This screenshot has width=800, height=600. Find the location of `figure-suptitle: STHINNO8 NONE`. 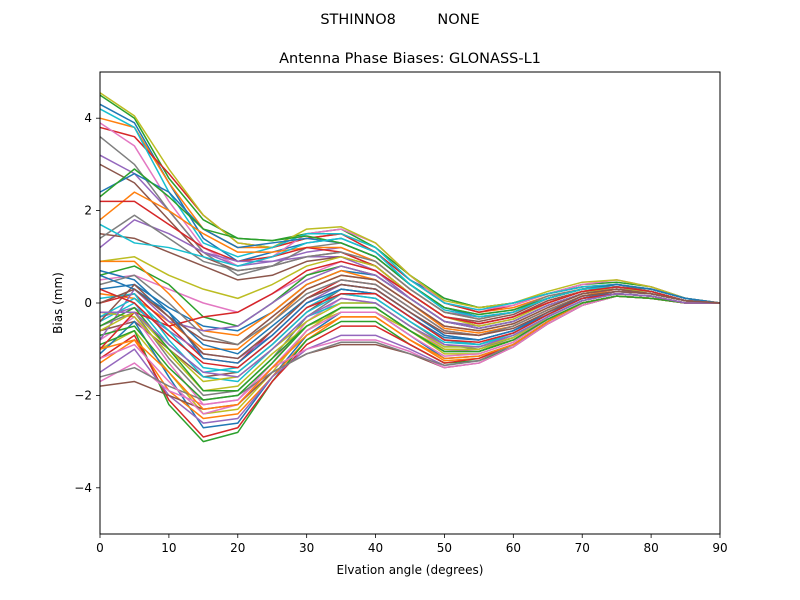

figure-suptitle: STHINNO8 NONE is located at coordinates (399, 20).